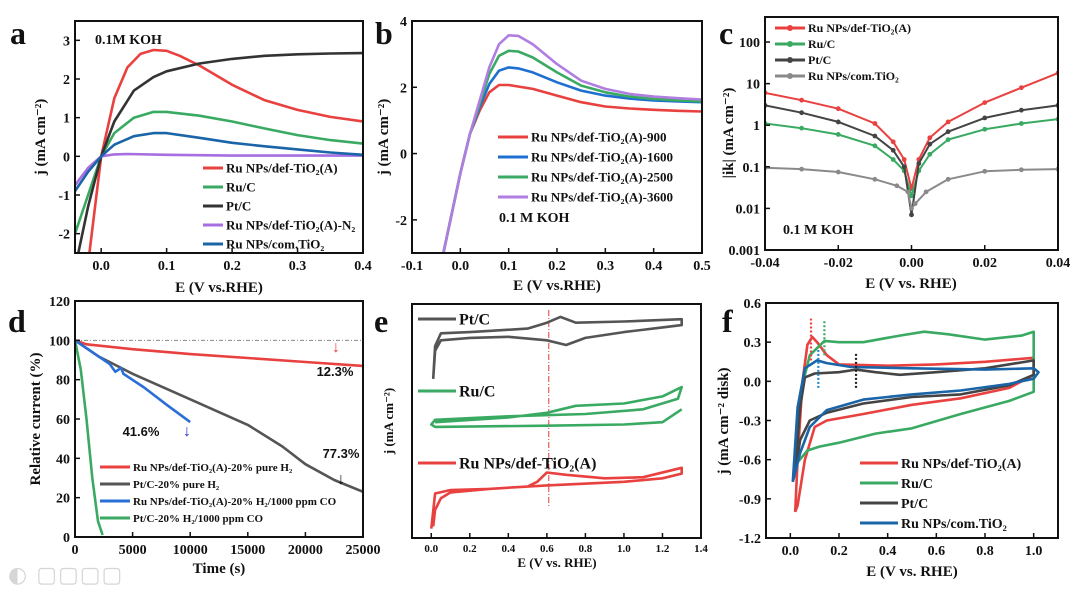 The height and width of the screenshot is (593, 1080). What do you see at coordinates (752, 168) in the screenshot?
I see `y-tick-label: 0.1` at bounding box center [752, 168].